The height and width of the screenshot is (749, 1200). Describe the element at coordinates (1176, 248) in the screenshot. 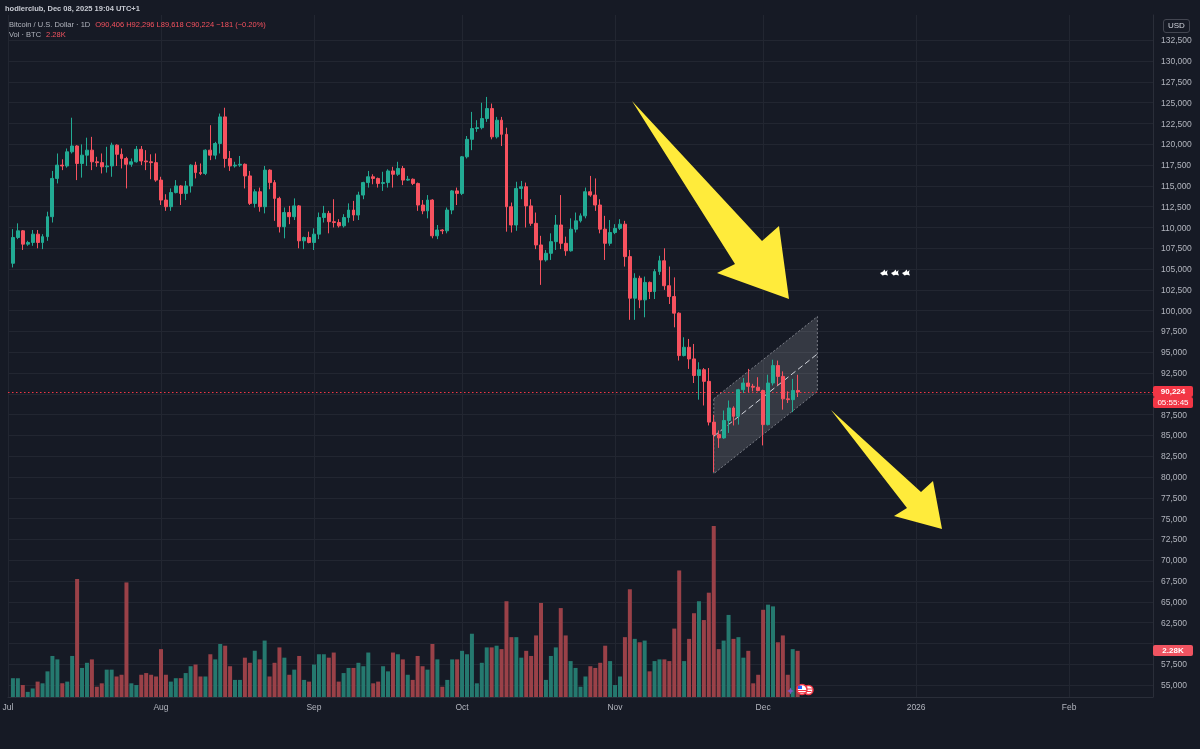

I see `y-tick-label: 107,500` at that location.